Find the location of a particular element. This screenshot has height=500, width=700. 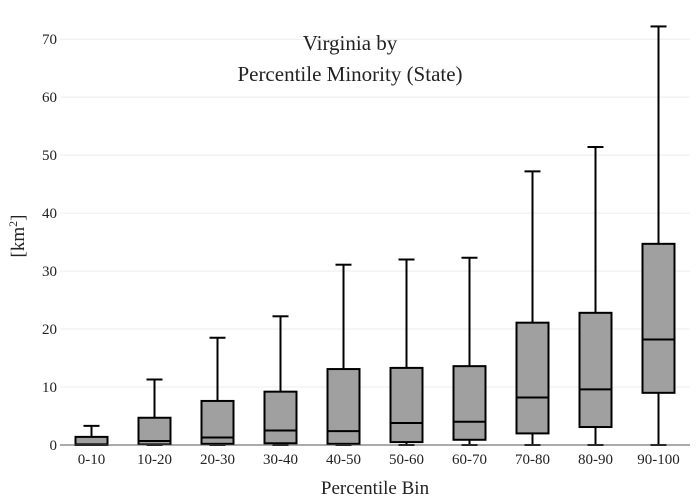

x-tick-label: 50-60 is located at coordinates (406, 460).